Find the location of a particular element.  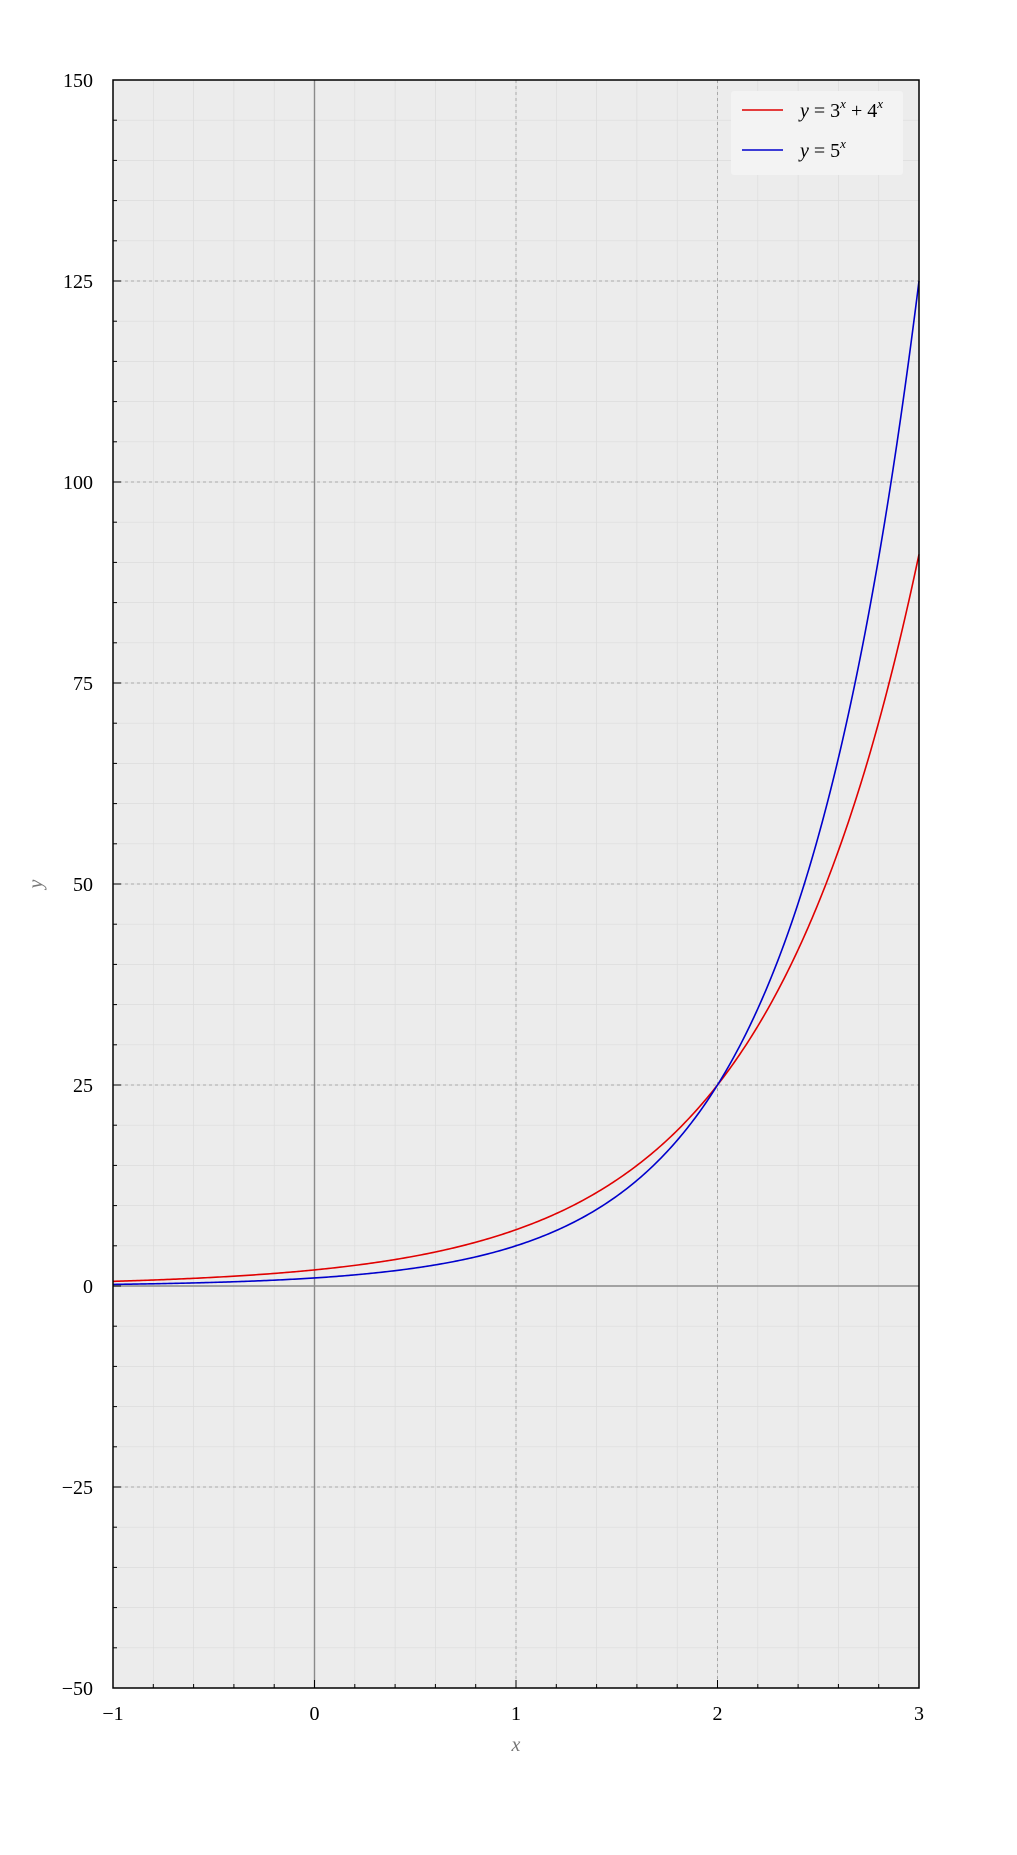

legend-label-series-2: y = 5x is located at coordinates (822, 149).